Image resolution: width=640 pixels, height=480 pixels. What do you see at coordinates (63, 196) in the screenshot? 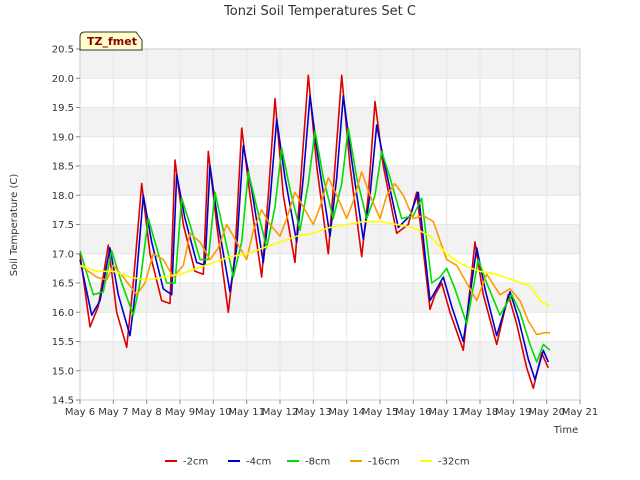
I see `y-tick-label: 18.0` at bounding box center [63, 196].